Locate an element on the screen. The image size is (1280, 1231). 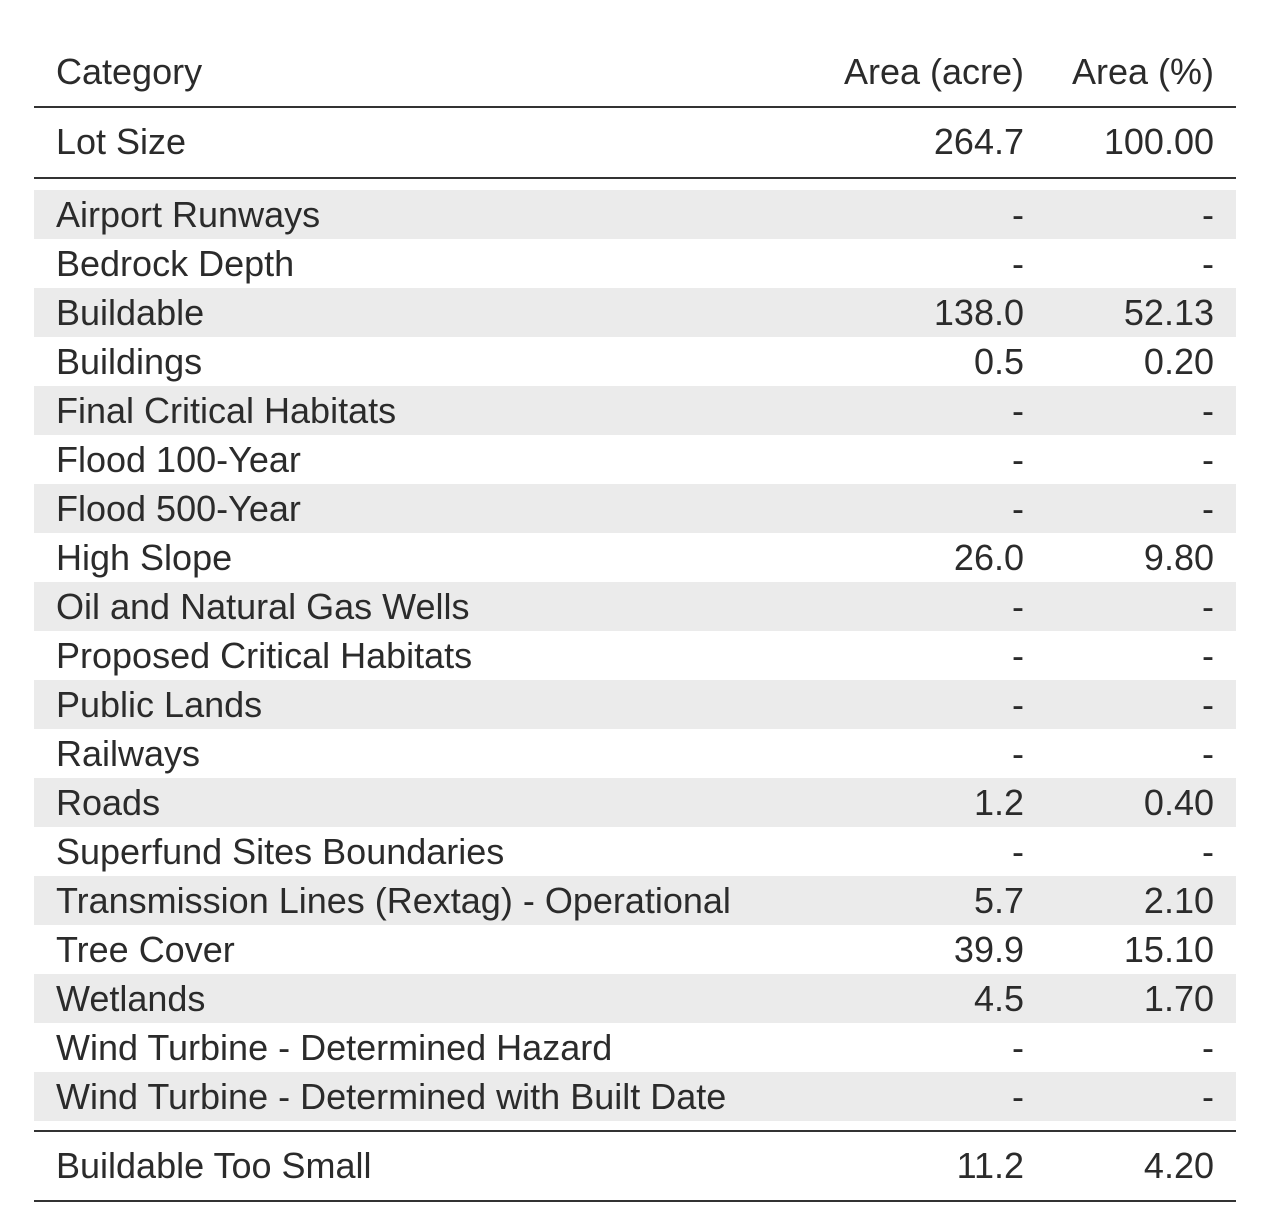
row-area-acre: 0.5 is located at coordinates (998, 361).